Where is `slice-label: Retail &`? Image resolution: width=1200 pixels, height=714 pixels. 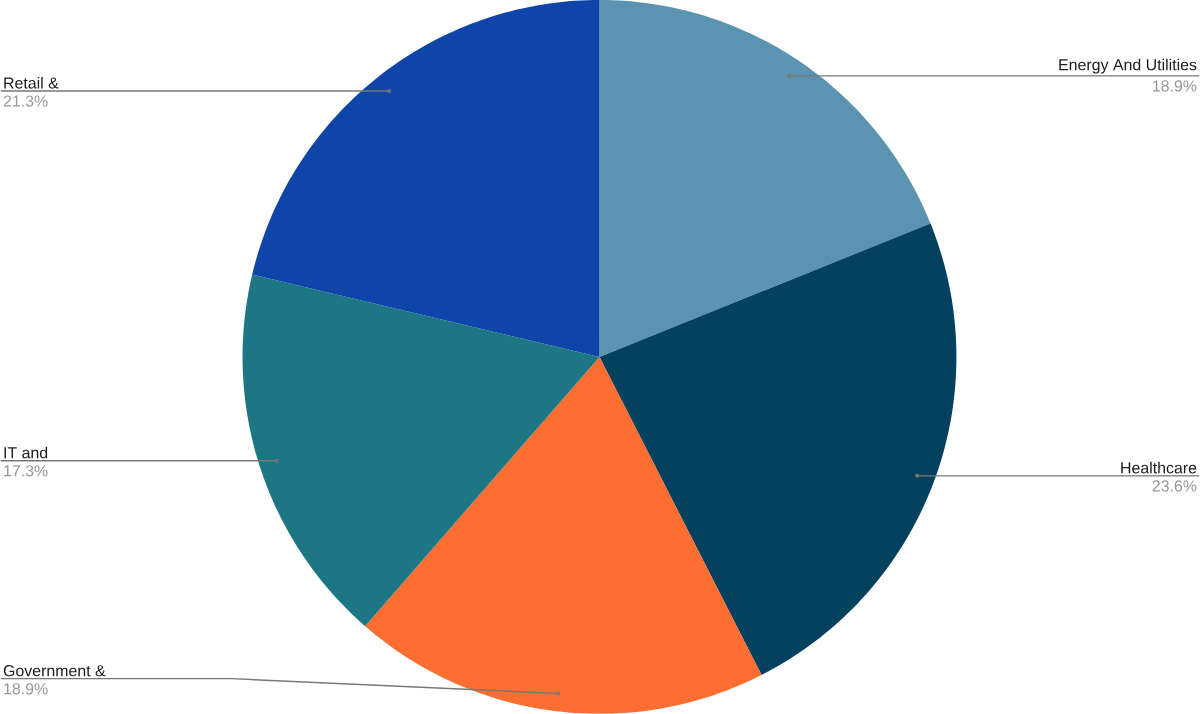 slice-label: Retail & is located at coordinates (31, 83).